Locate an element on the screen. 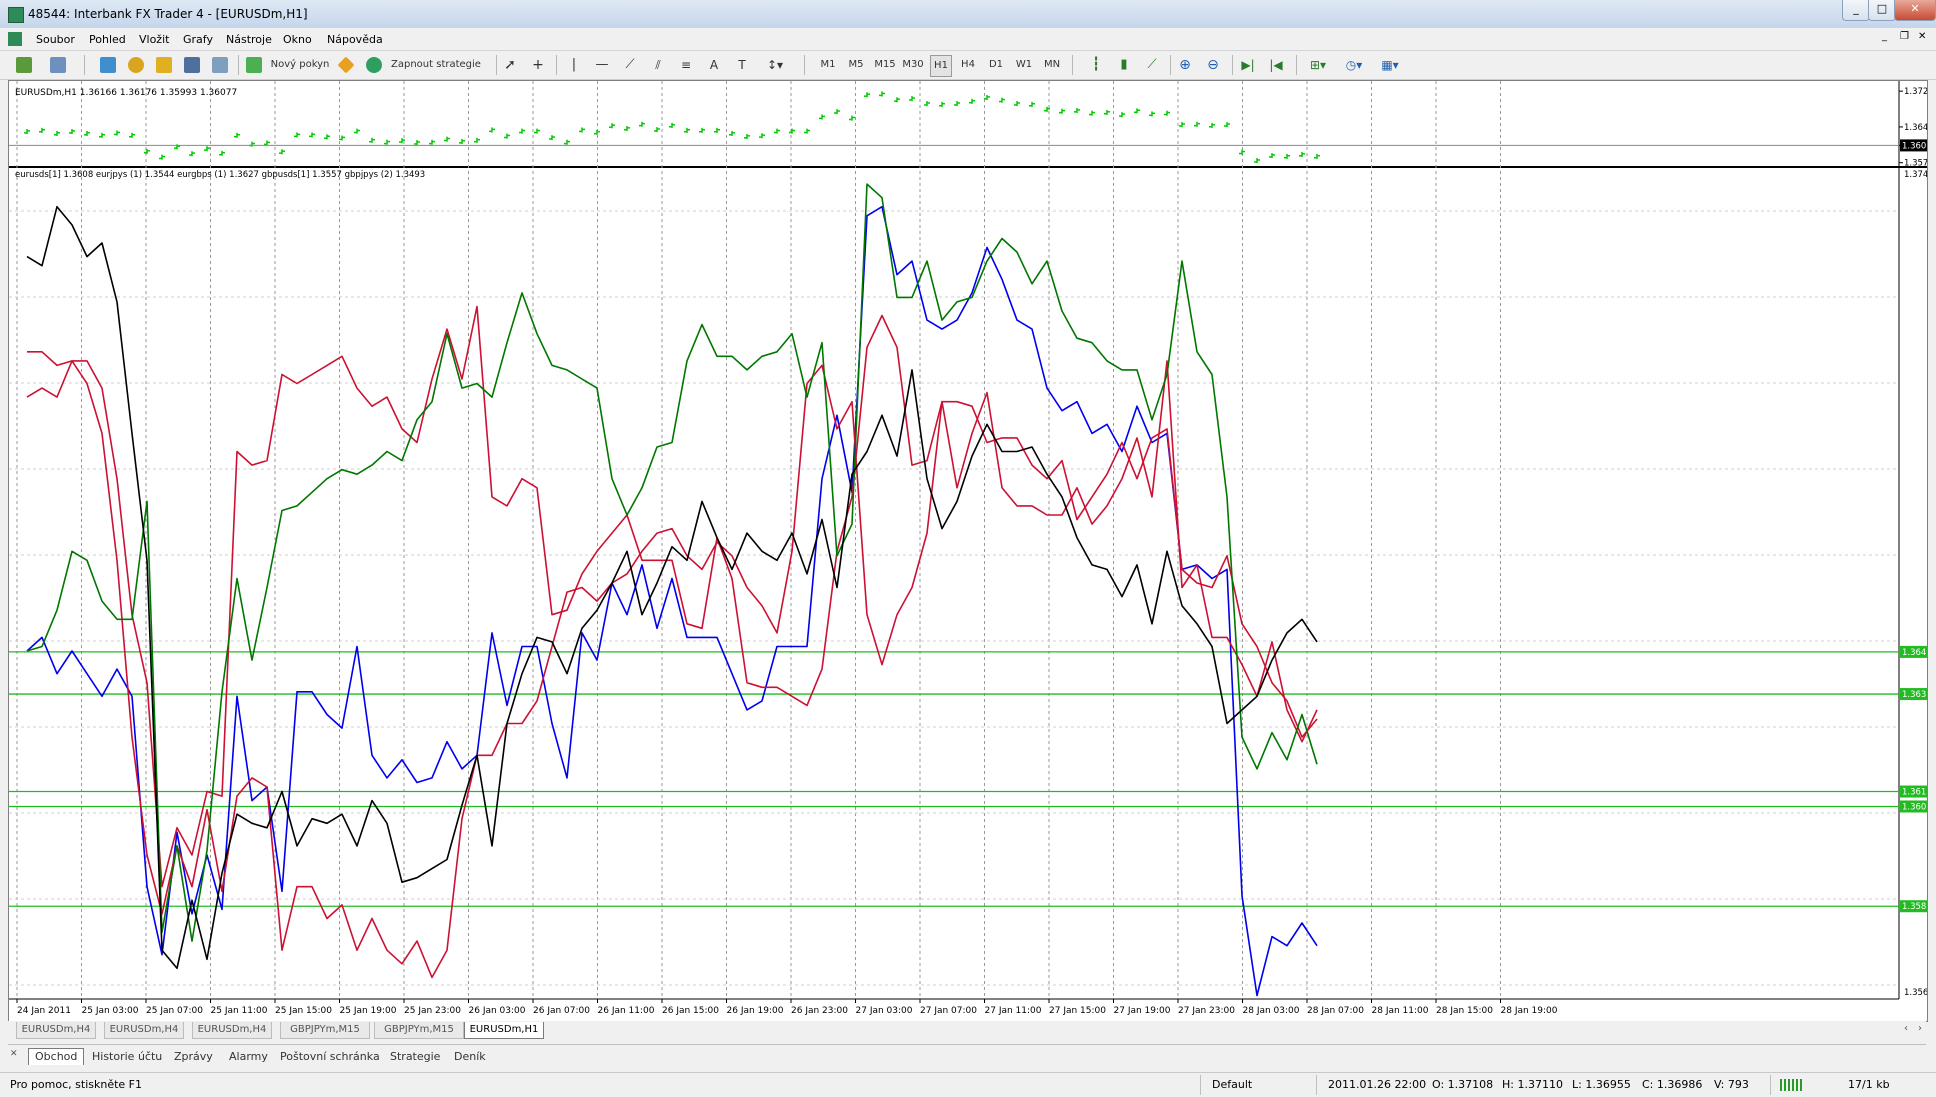 The height and width of the screenshot is (1097, 1936). time-label: 27 Jan 19:00 is located at coordinates (1142, 1011).